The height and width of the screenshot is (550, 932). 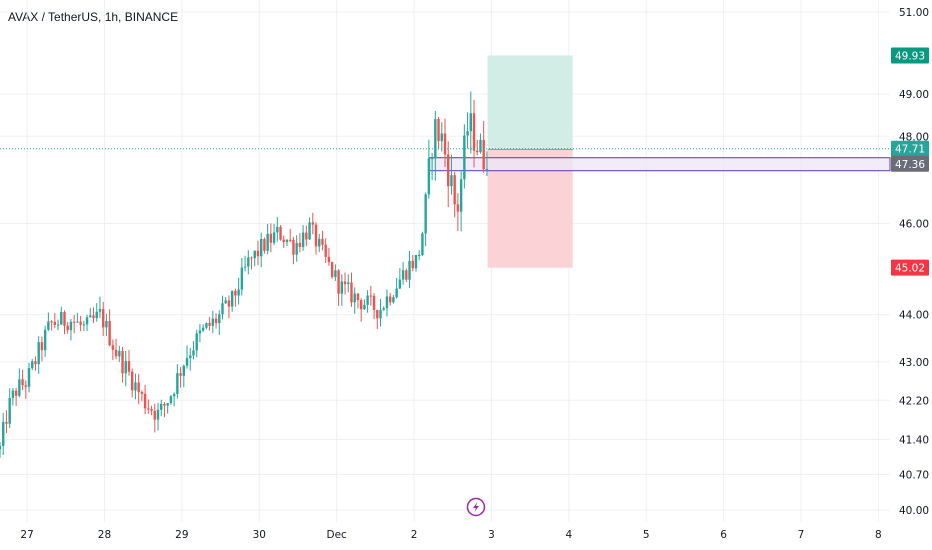 What do you see at coordinates (914, 511) in the screenshot?
I see `y-tick-label: 40.00` at bounding box center [914, 511].